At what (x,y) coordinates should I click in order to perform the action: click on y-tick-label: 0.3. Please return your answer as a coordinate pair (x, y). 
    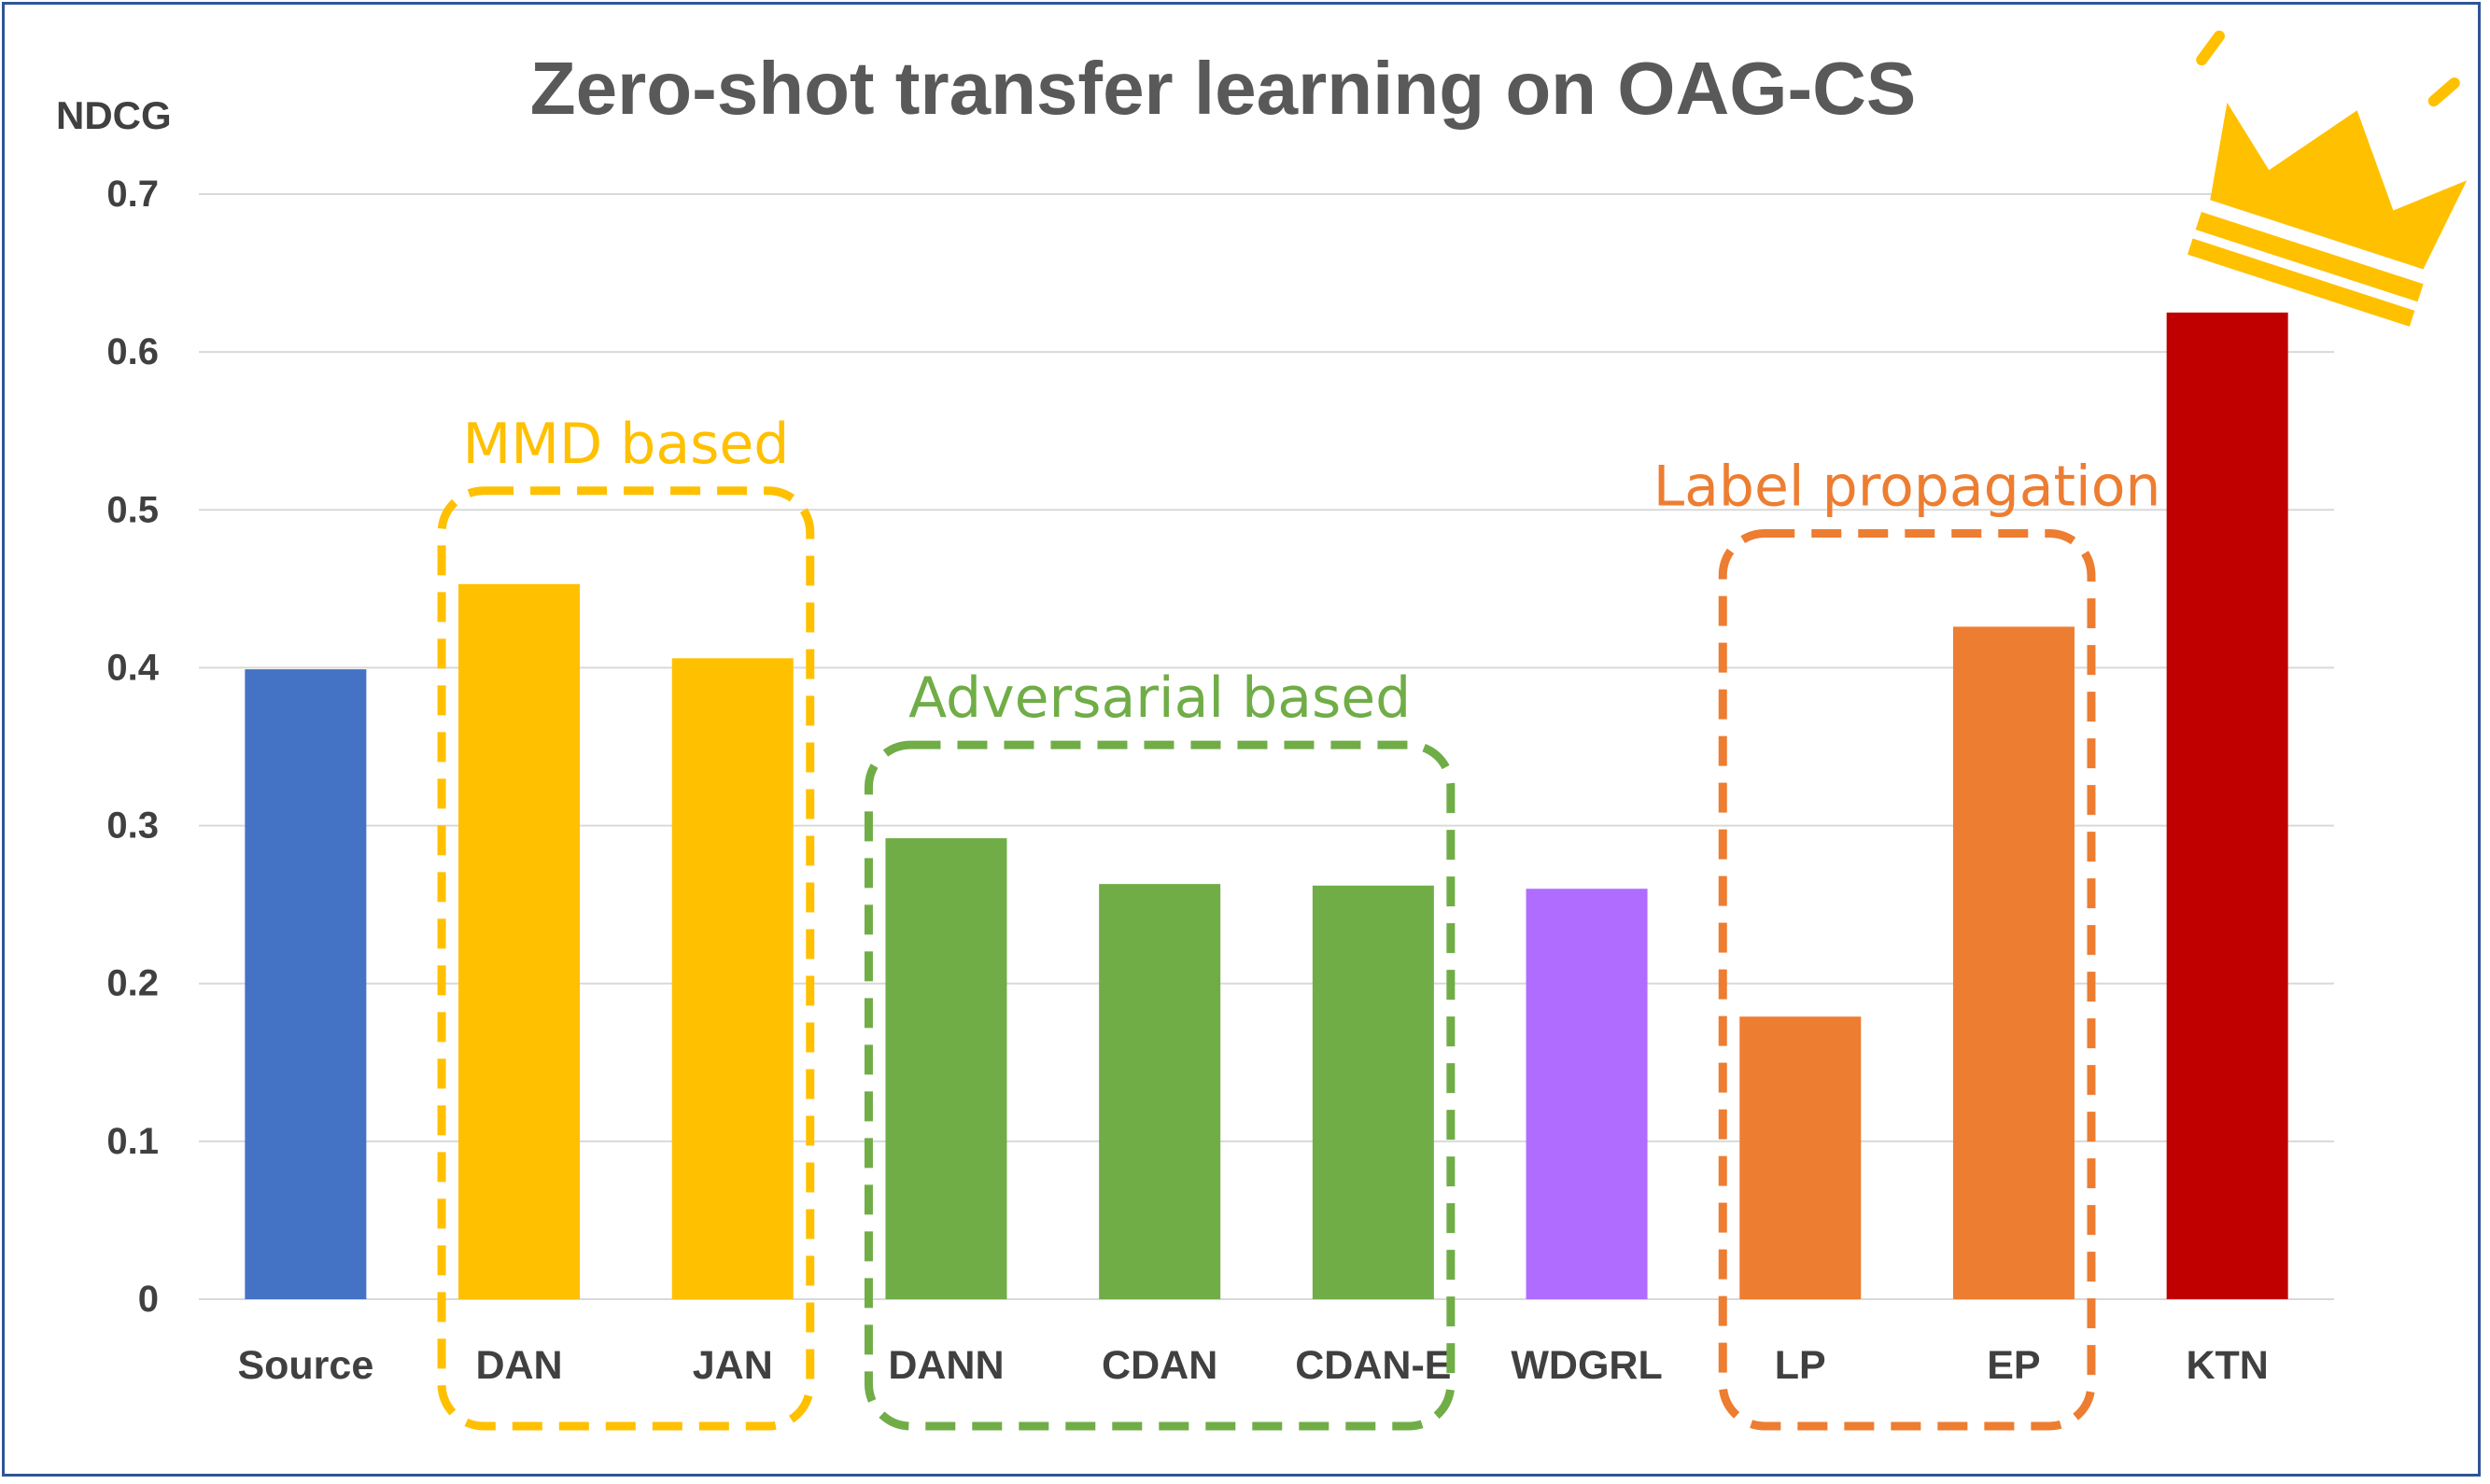
    Looking at the image, I should click on (133, 826).